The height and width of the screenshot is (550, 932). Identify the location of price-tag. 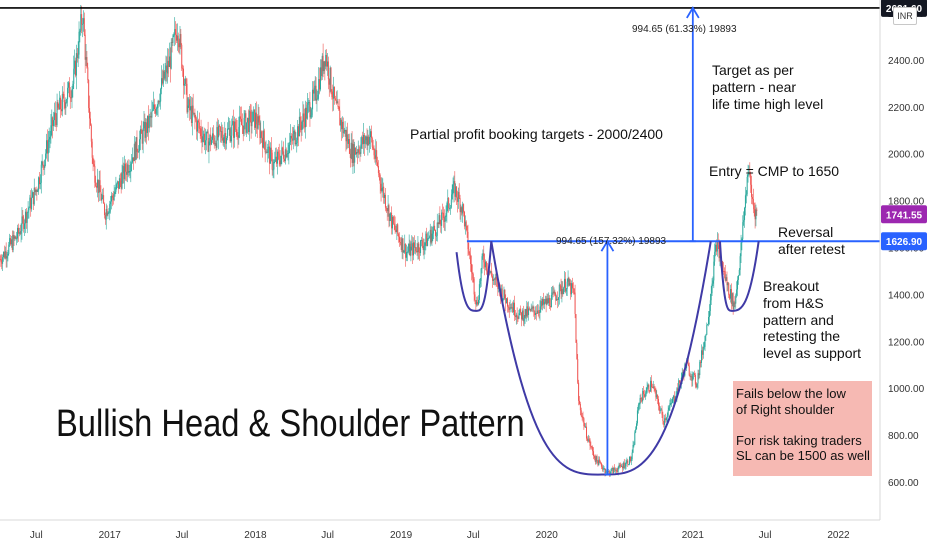
(904, 214).